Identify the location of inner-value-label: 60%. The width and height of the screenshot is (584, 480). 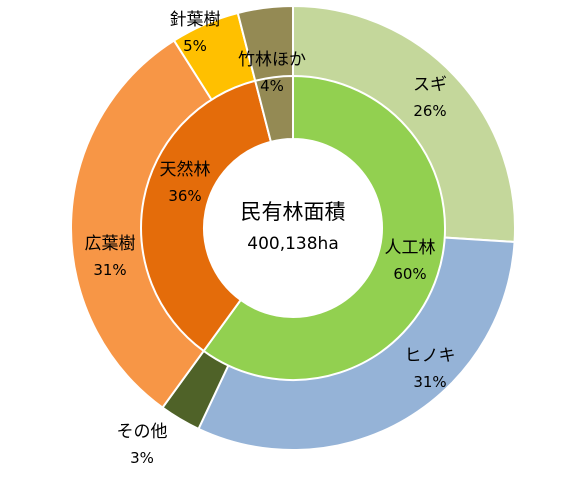
(409, 274).